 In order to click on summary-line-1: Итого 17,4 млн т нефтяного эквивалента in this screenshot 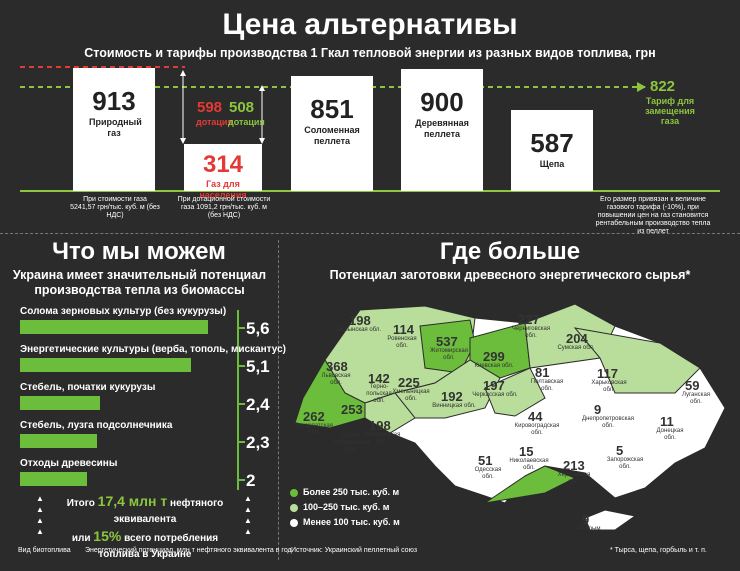, I will do `click(145, 510)`.